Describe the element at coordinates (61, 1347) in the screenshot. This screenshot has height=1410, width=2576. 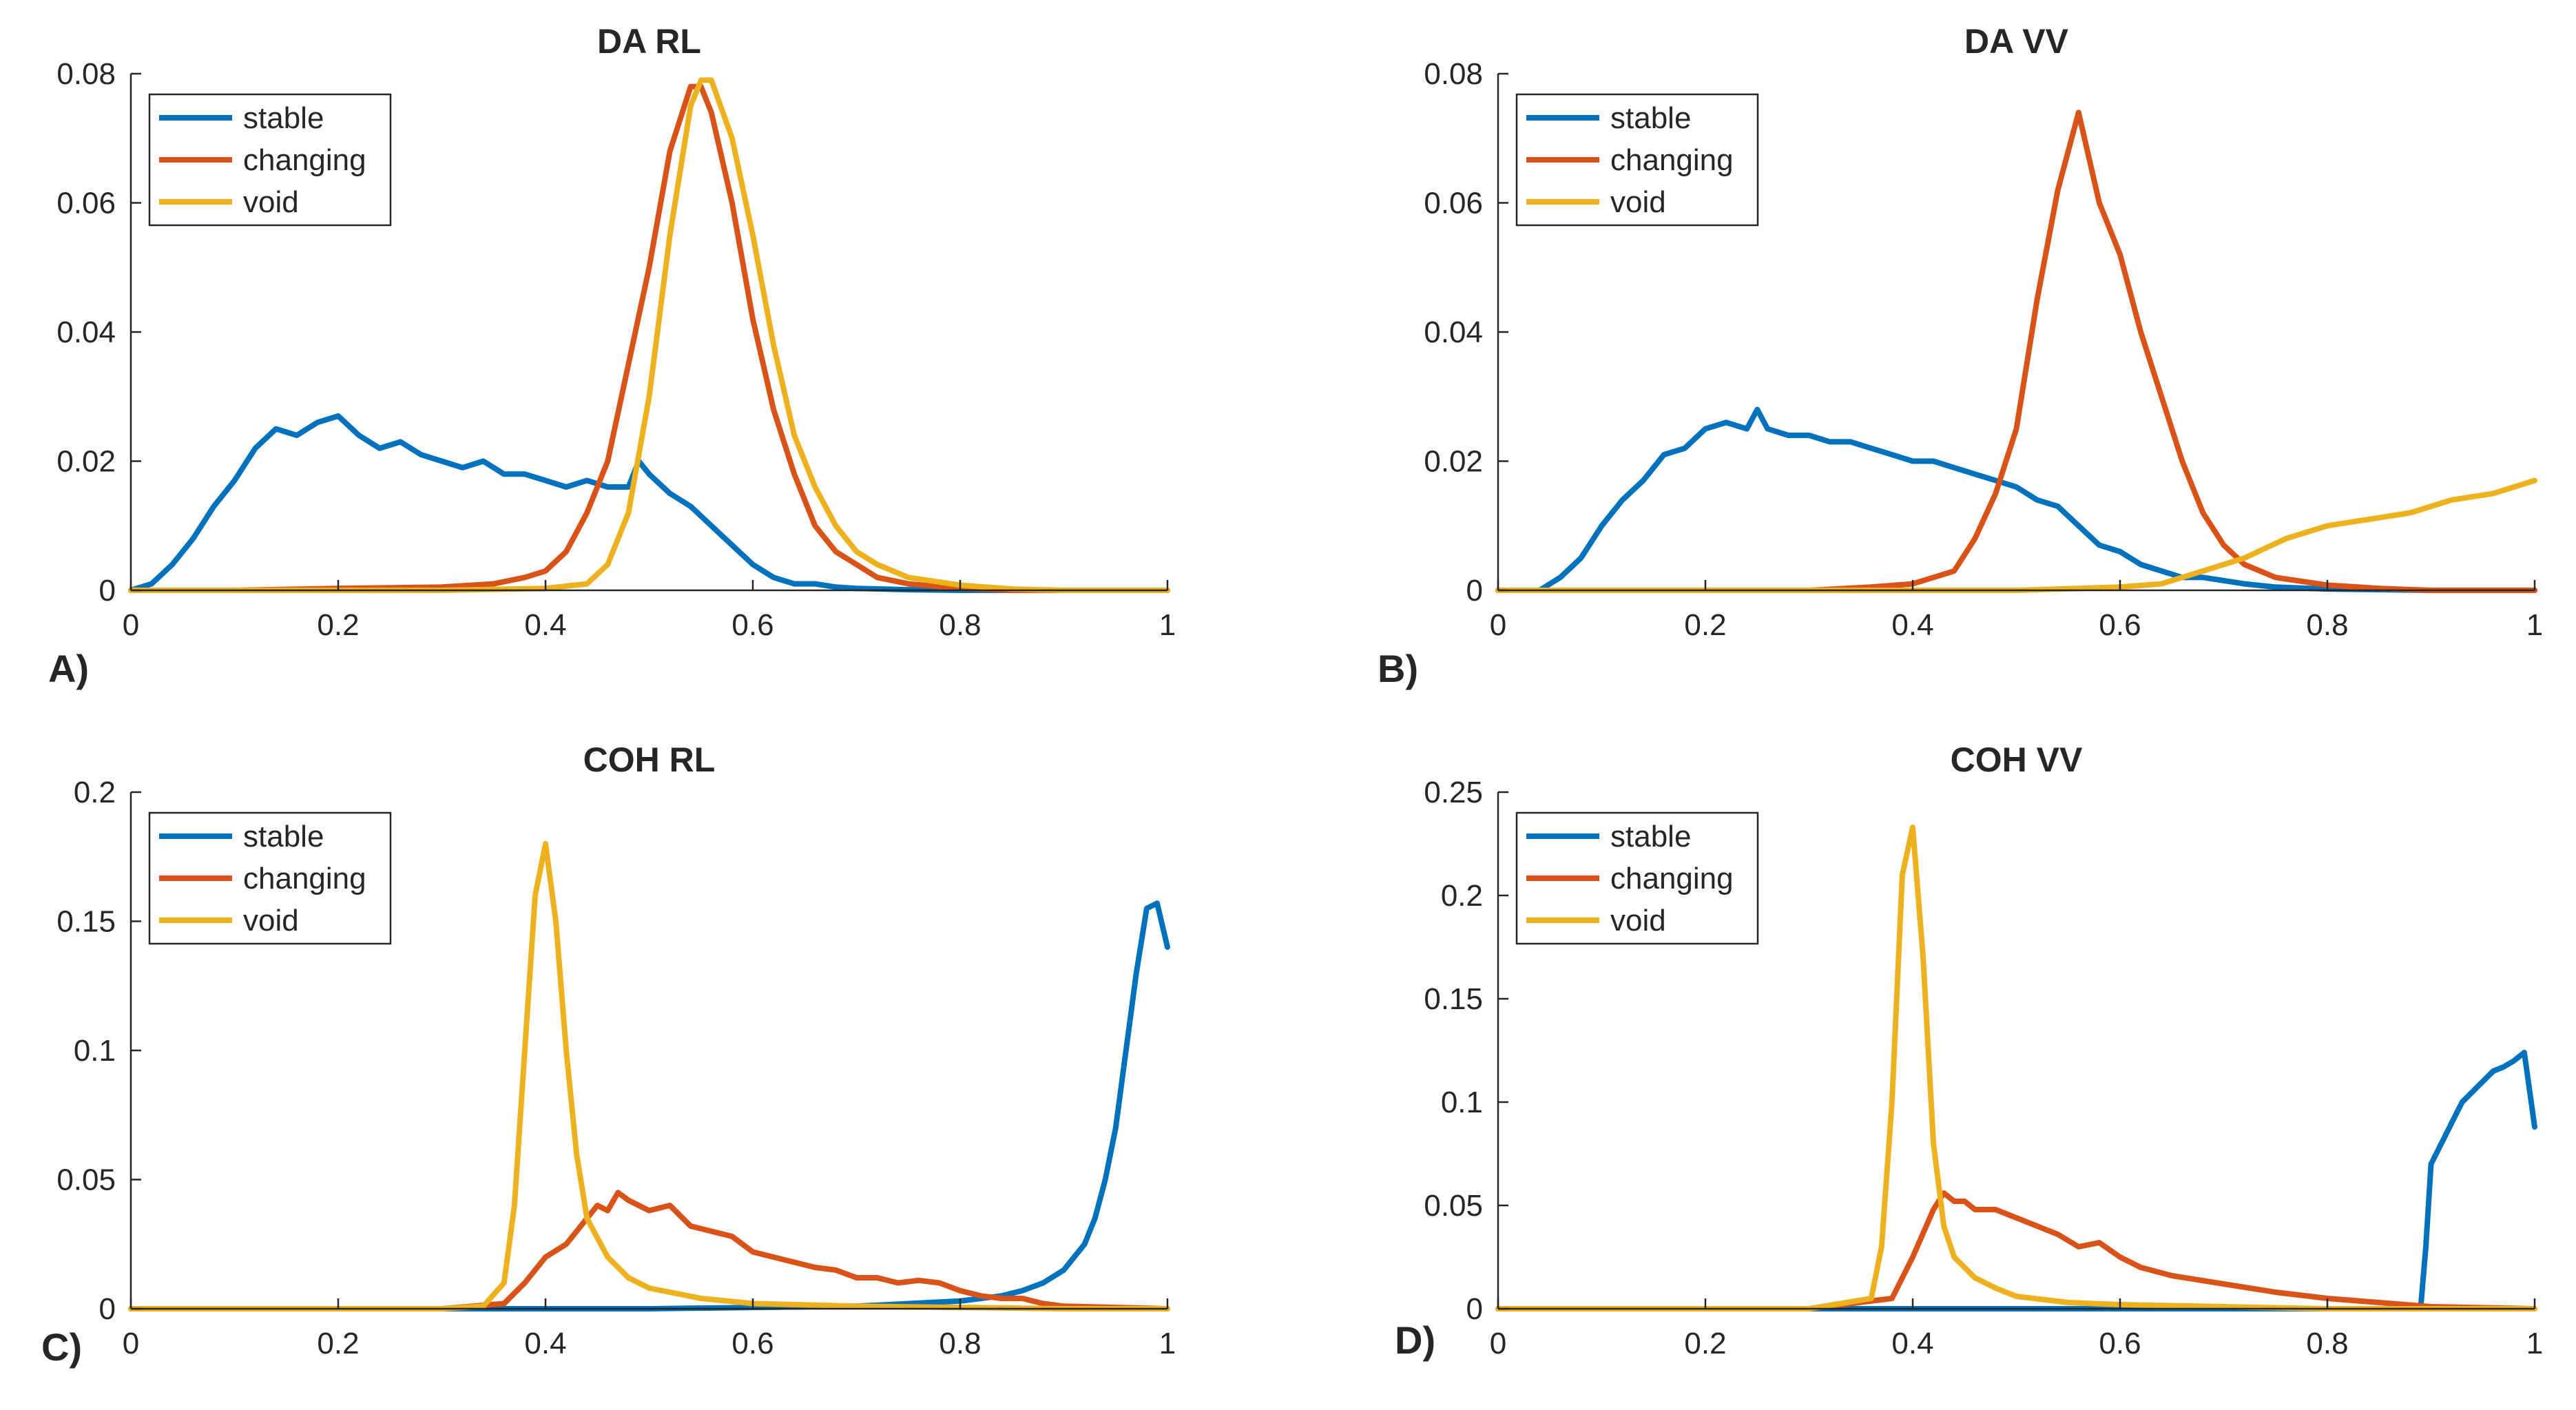
I see `panel-label: C)` at that location.